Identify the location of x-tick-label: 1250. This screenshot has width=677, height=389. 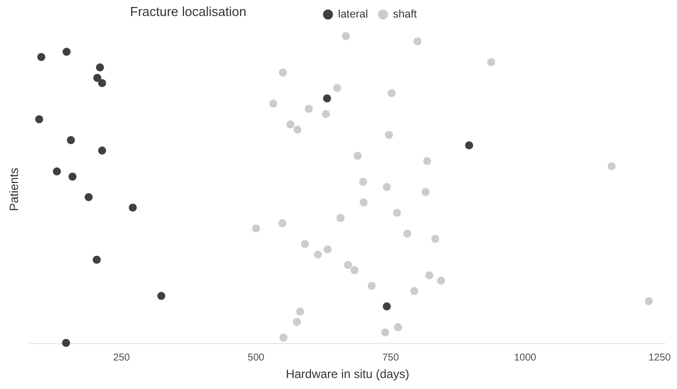
(660, 358).